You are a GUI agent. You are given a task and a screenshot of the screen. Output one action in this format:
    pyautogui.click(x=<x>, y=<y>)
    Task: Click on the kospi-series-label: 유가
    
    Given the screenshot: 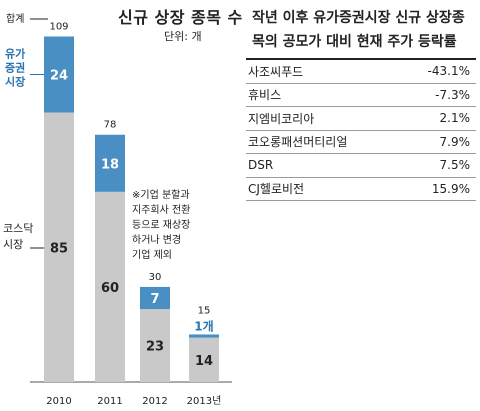 What is the action you would take?
    pyautogui.click(x=15, y=53)
    